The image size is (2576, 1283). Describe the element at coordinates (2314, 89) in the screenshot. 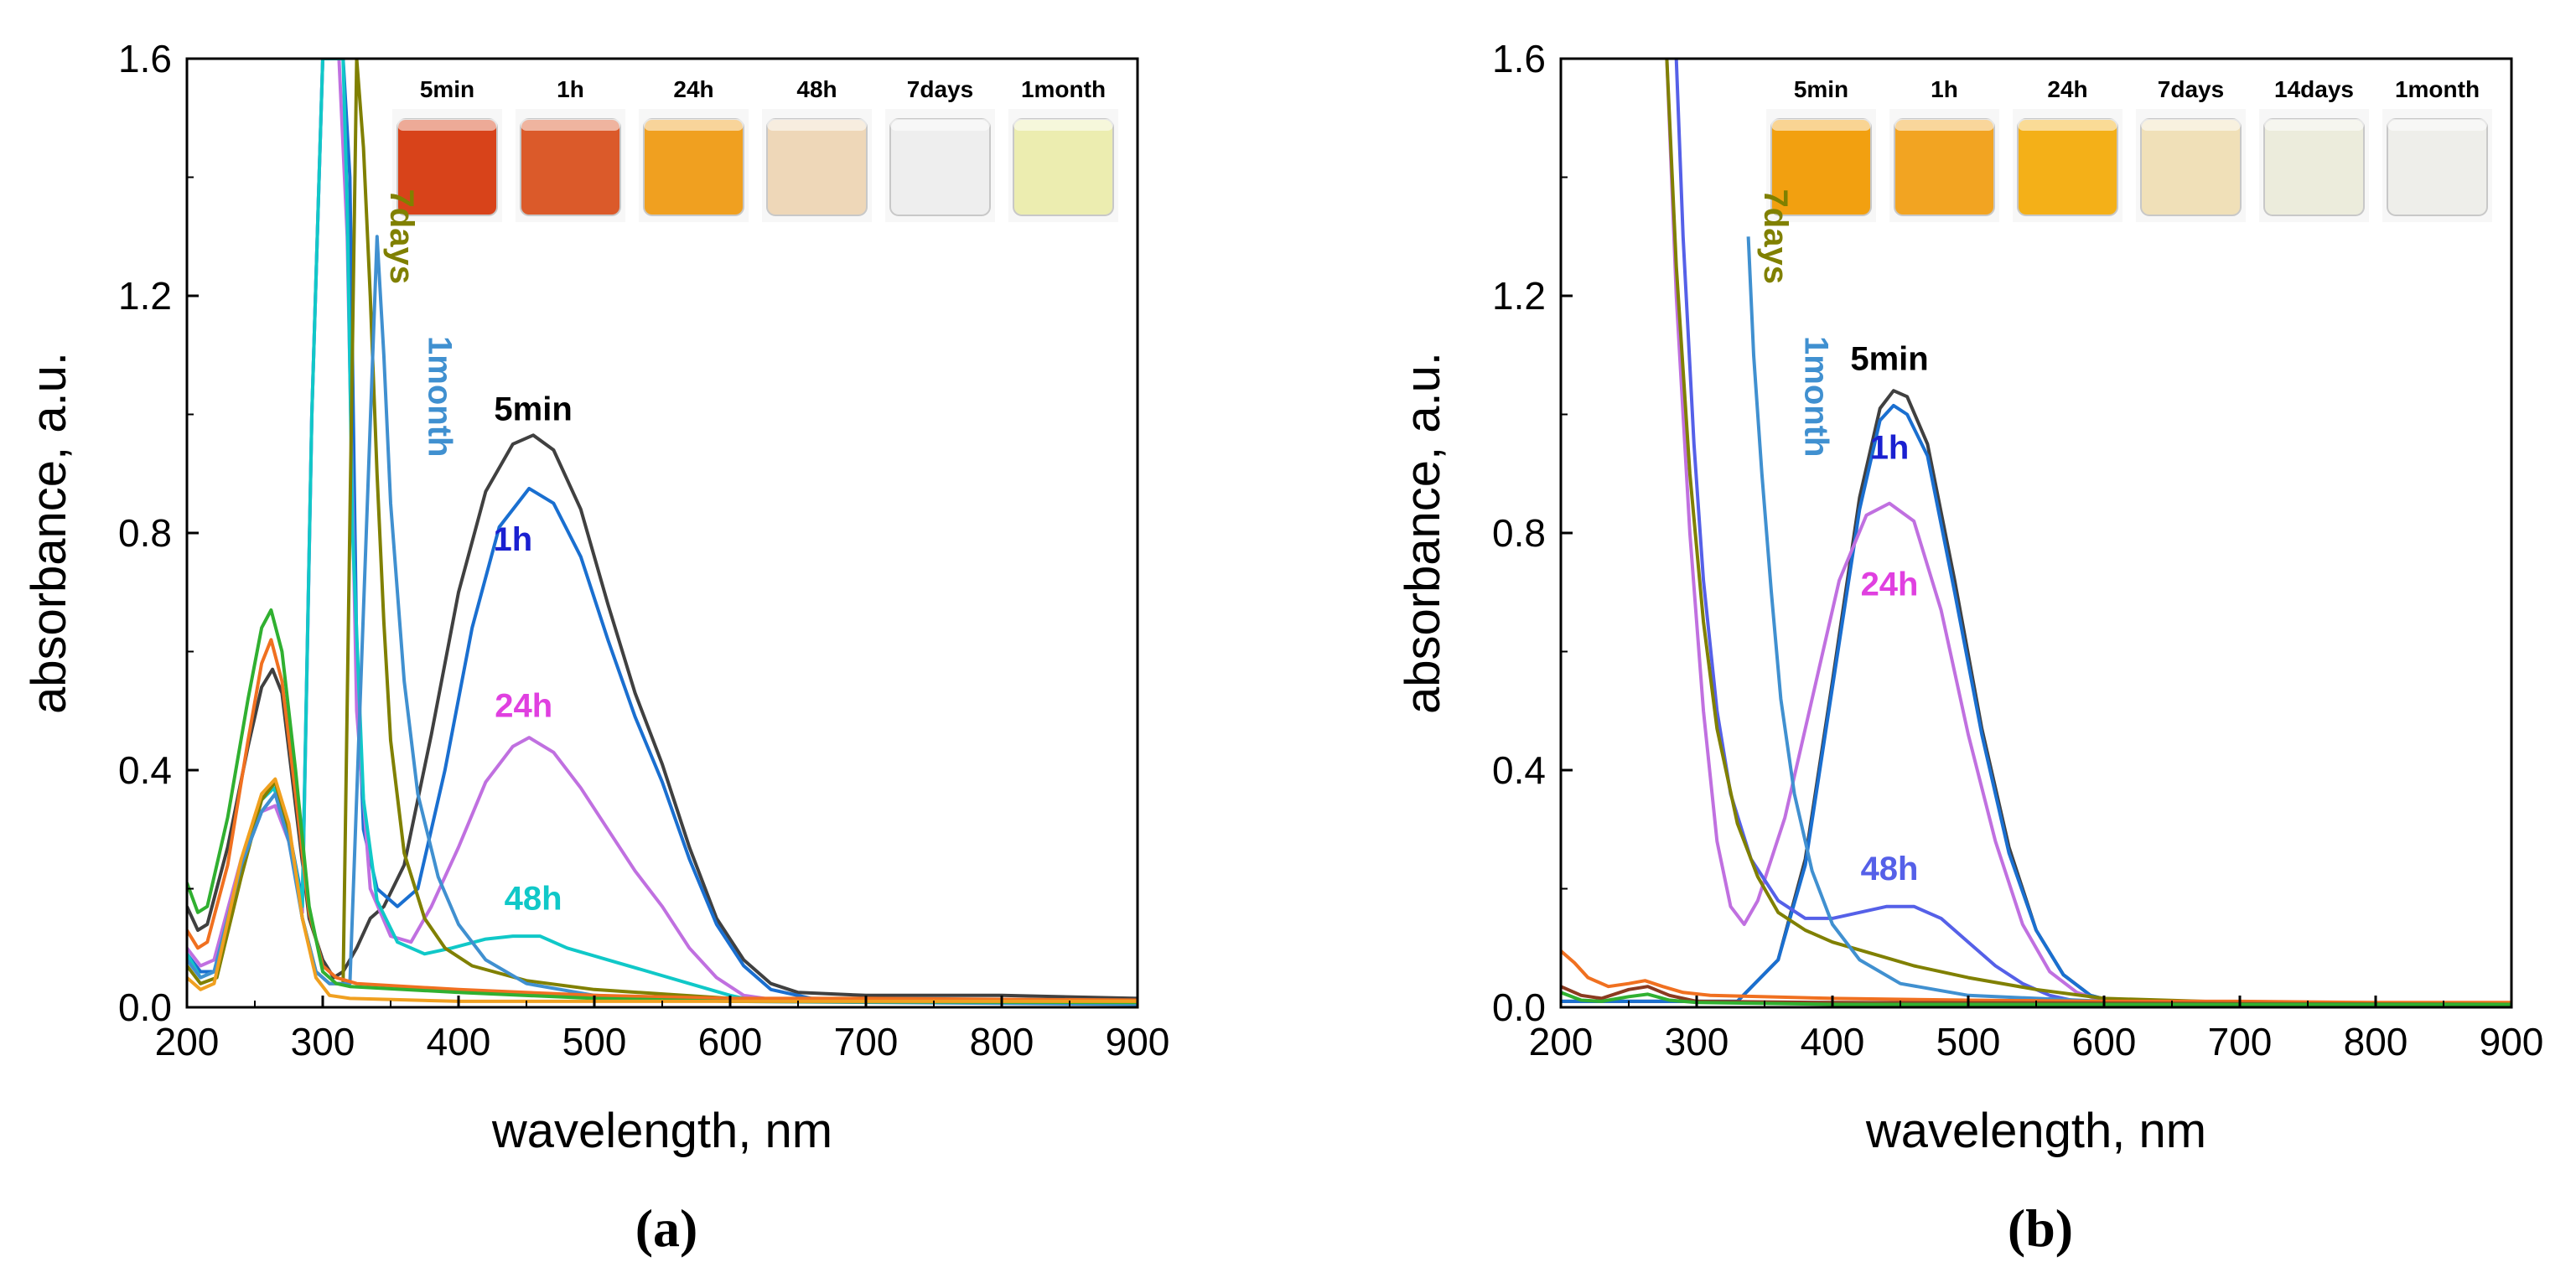

I see `vial-label: 14days` at that location.